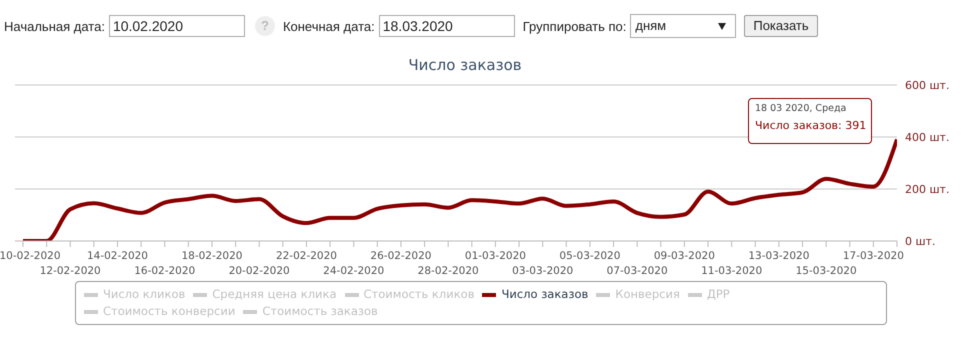 The width and height of the screenshot is (965, 341). I want to click on y-tick-label: 200 шт., so click(927, 189).